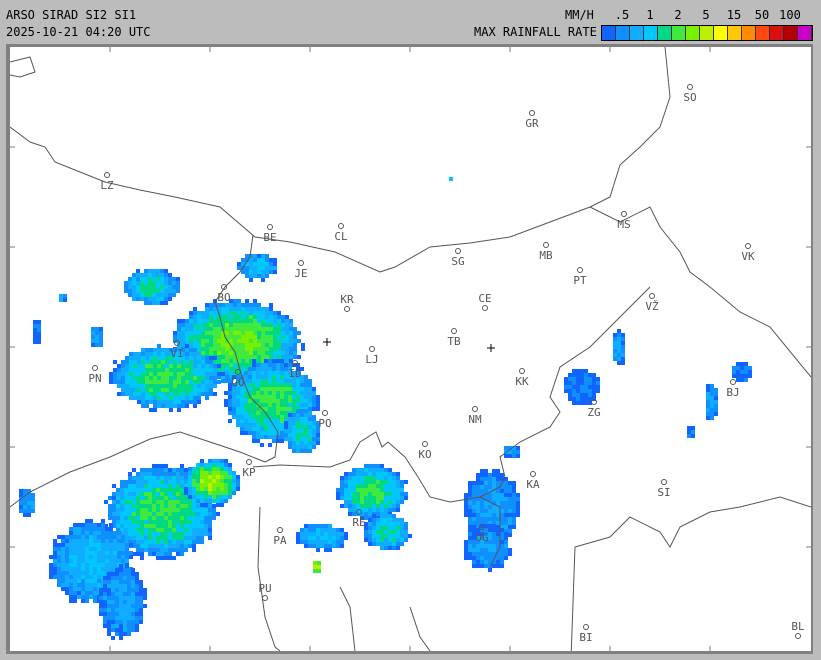  I want to click on legend-swatch, so click(735, 33).